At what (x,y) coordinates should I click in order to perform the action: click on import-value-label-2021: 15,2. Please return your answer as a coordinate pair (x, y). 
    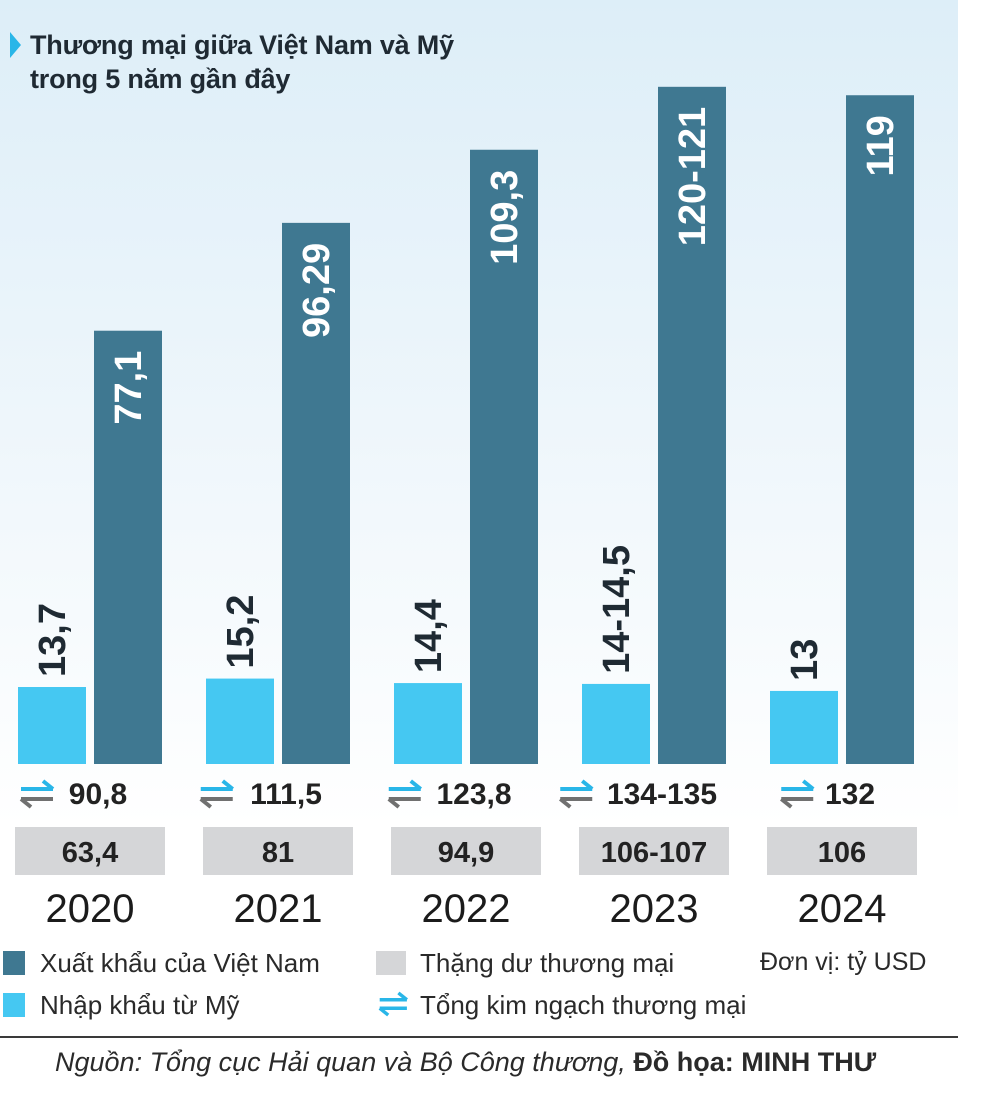
    Looking at the image, I should click on (241, 632).